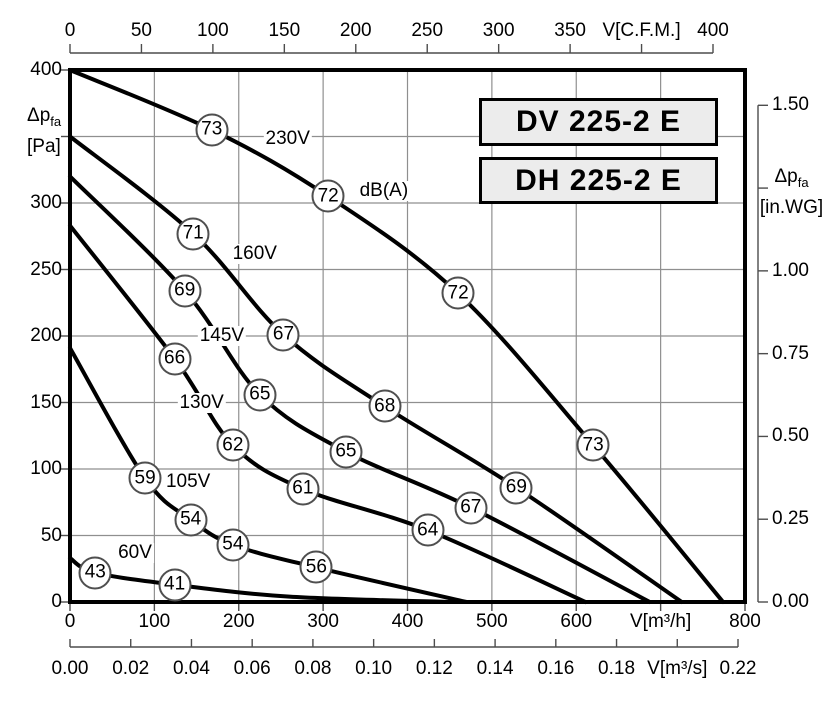  I want to click on right-axis-unit-label: Δpfa [in.WG], so click(791, 192).